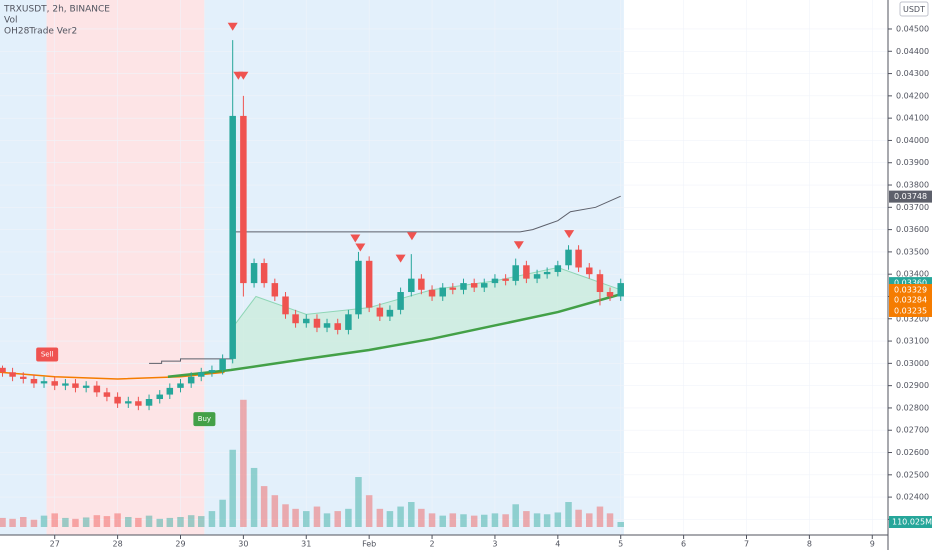  What do you see at coordinates (912, 28) in the screenshot?
I see `y-tick-label: 0.04500` at bounding box center [912, 28].